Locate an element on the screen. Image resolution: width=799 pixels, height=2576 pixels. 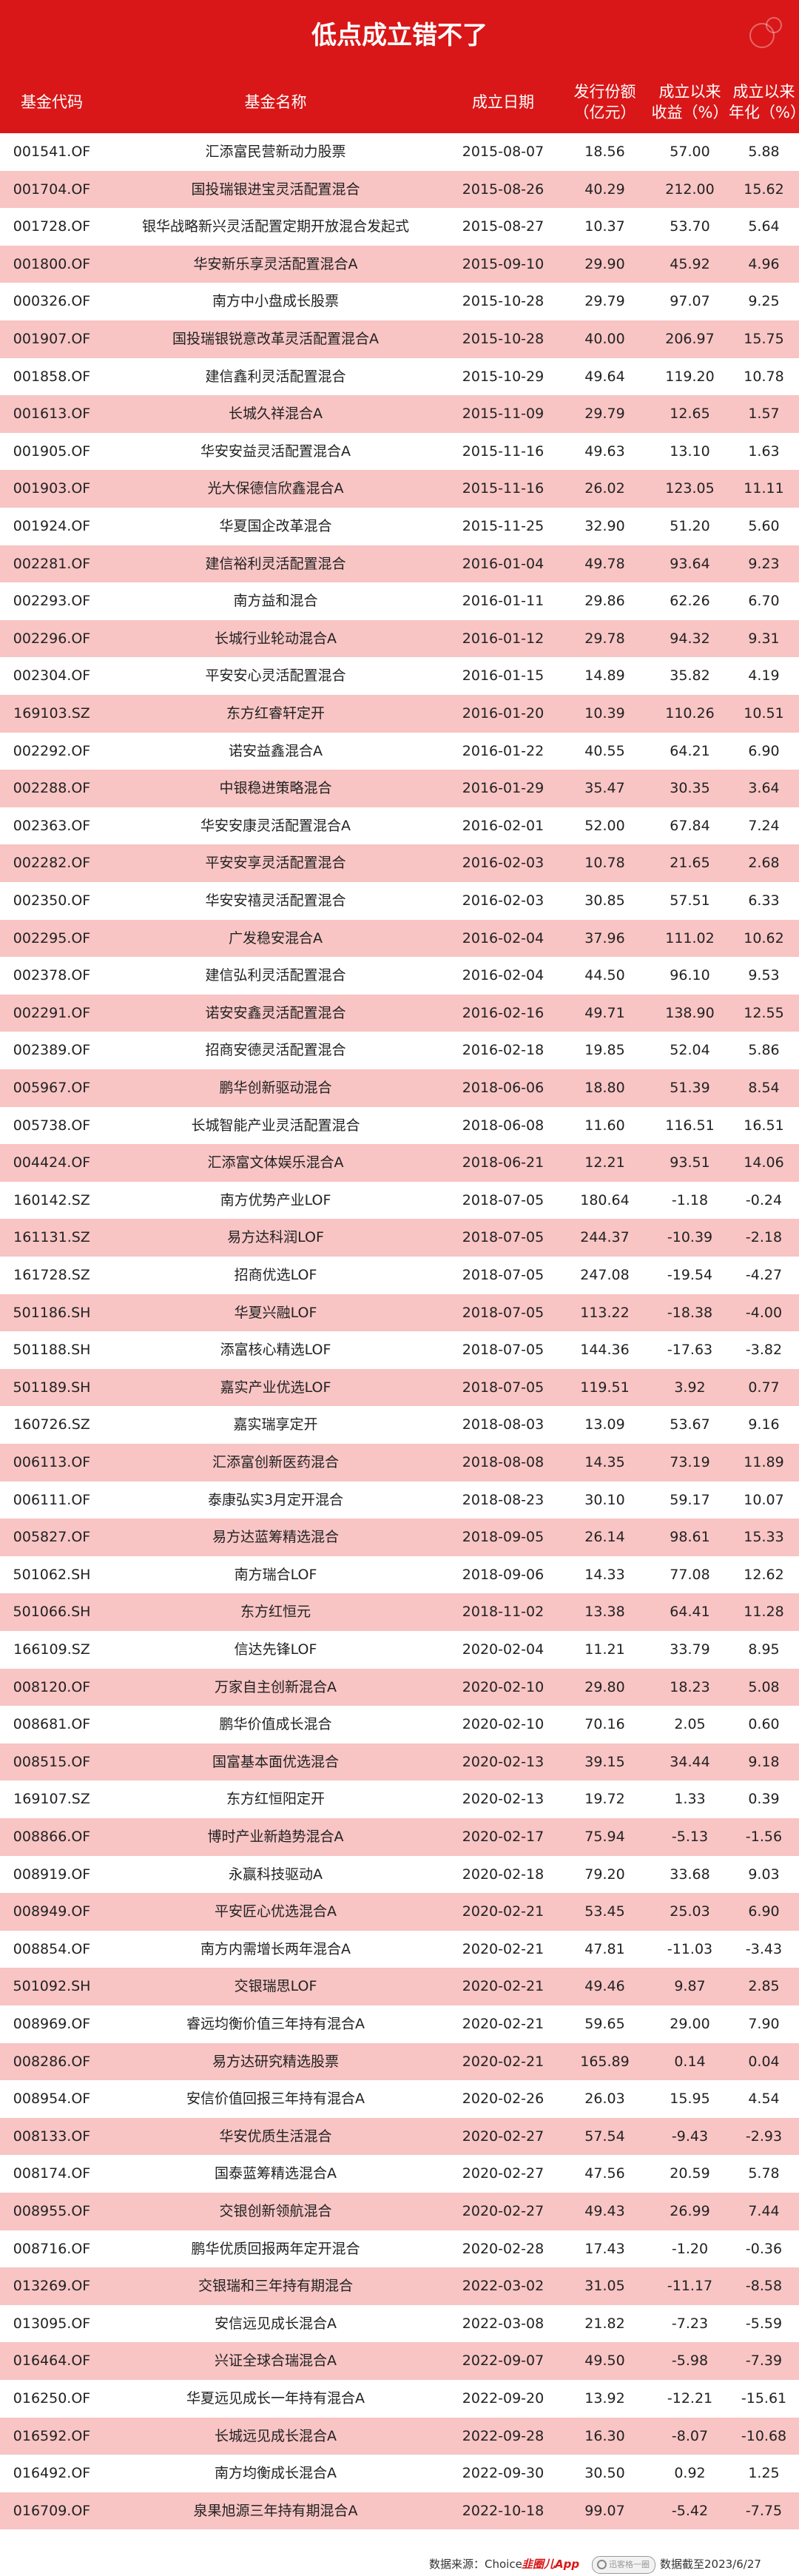
cell-fund-name: 南方内需增长两年混合A is located at coordinates (275, 1948).